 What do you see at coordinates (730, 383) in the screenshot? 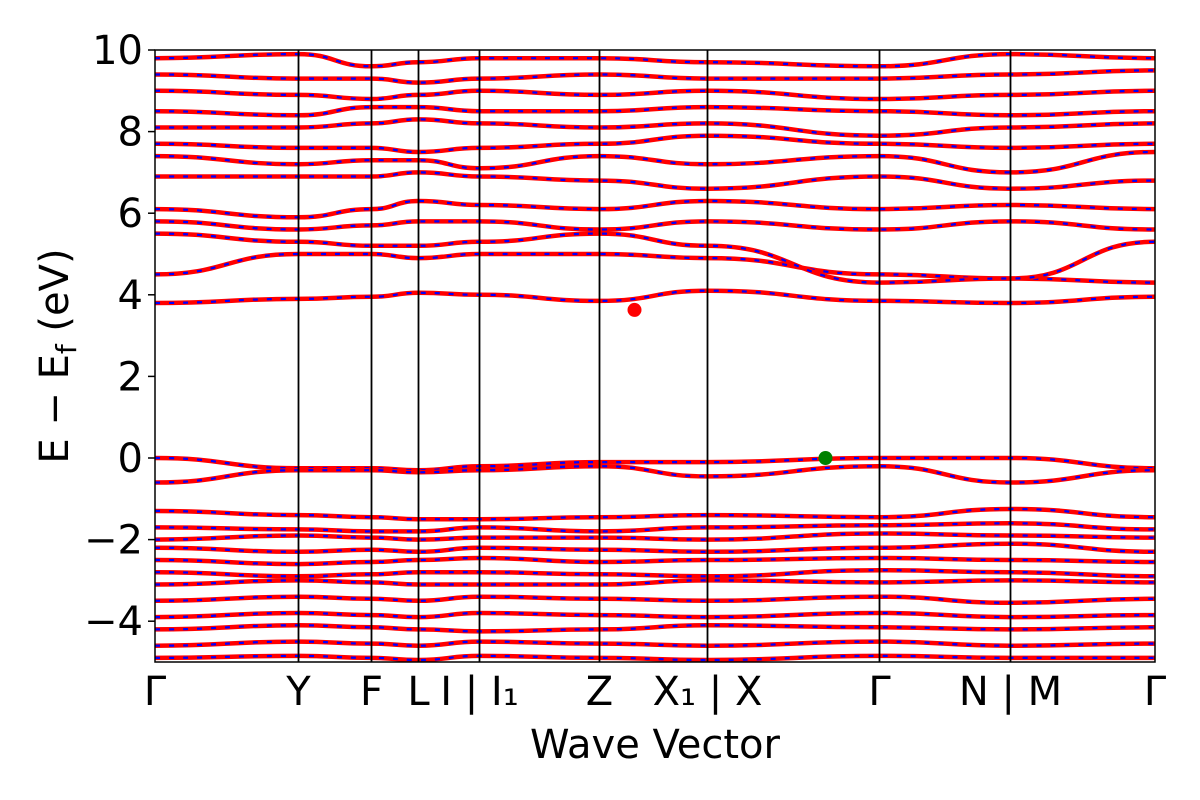
I see `band-edge-markers` at bounding box center [730, 383].